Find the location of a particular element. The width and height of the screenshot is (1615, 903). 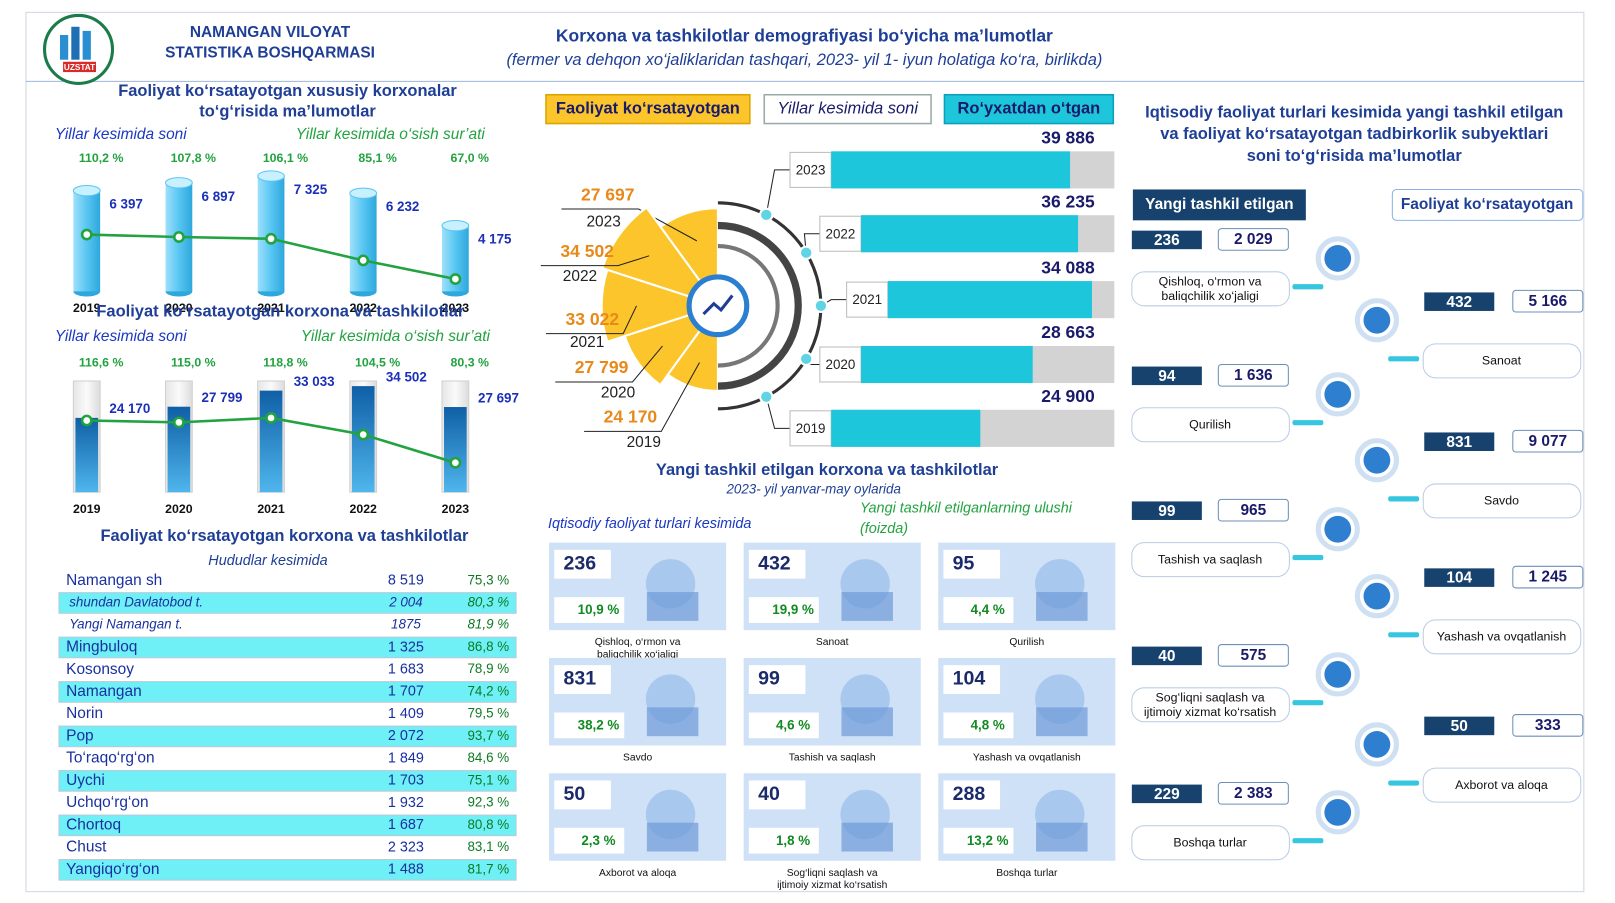

tile-count: 288 is located at coordinates (969, 794).